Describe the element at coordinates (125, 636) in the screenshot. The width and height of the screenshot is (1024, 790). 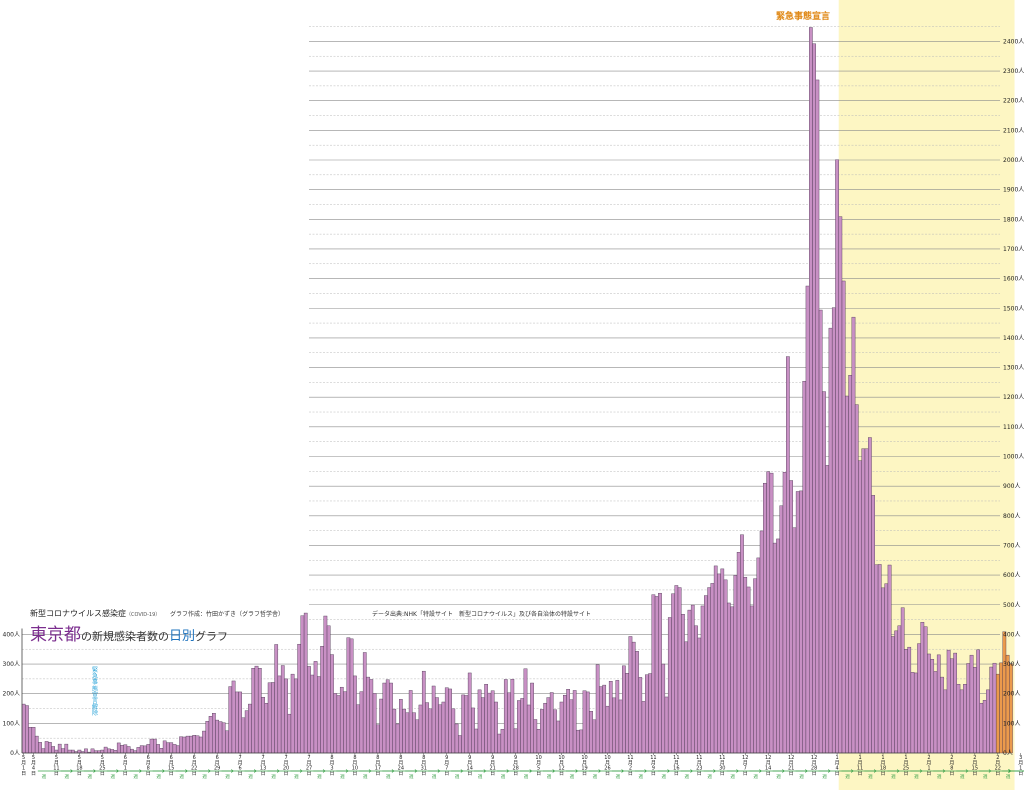
I see `title-middle: の新規感染者数の` at that location.